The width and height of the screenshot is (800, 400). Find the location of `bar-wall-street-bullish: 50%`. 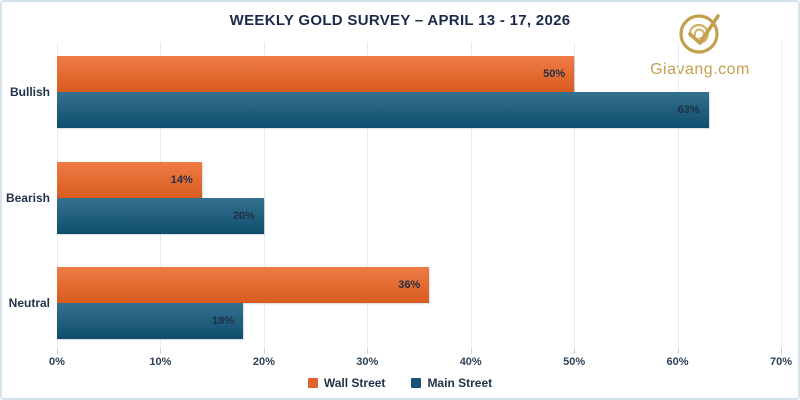

bar-wall-street-bullish: 50% is located at coordinates (316, 74).